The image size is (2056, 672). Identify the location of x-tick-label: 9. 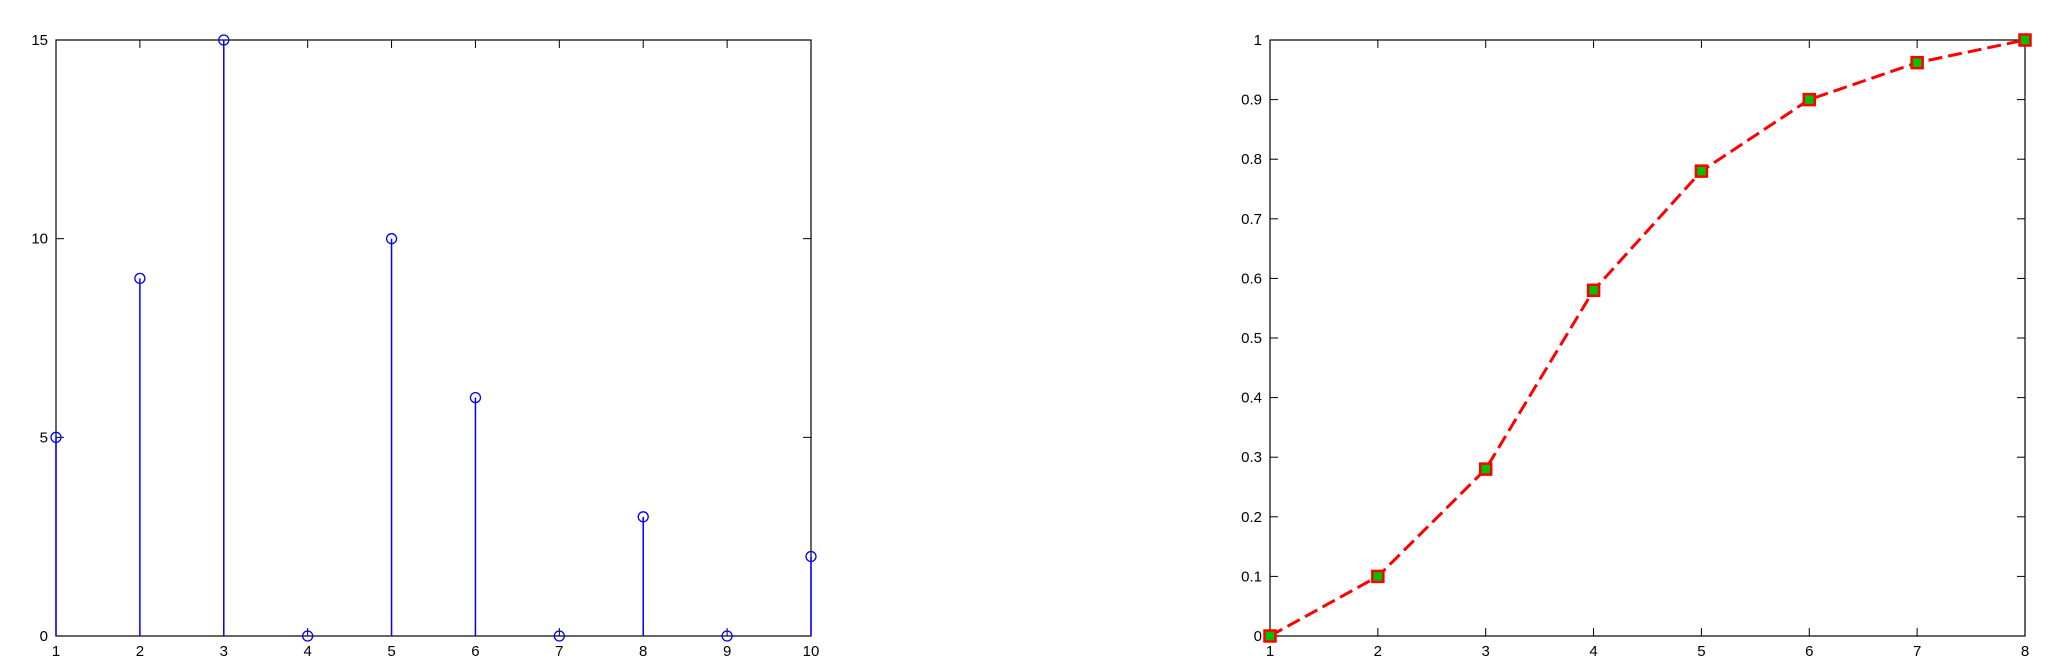
(727, 651).